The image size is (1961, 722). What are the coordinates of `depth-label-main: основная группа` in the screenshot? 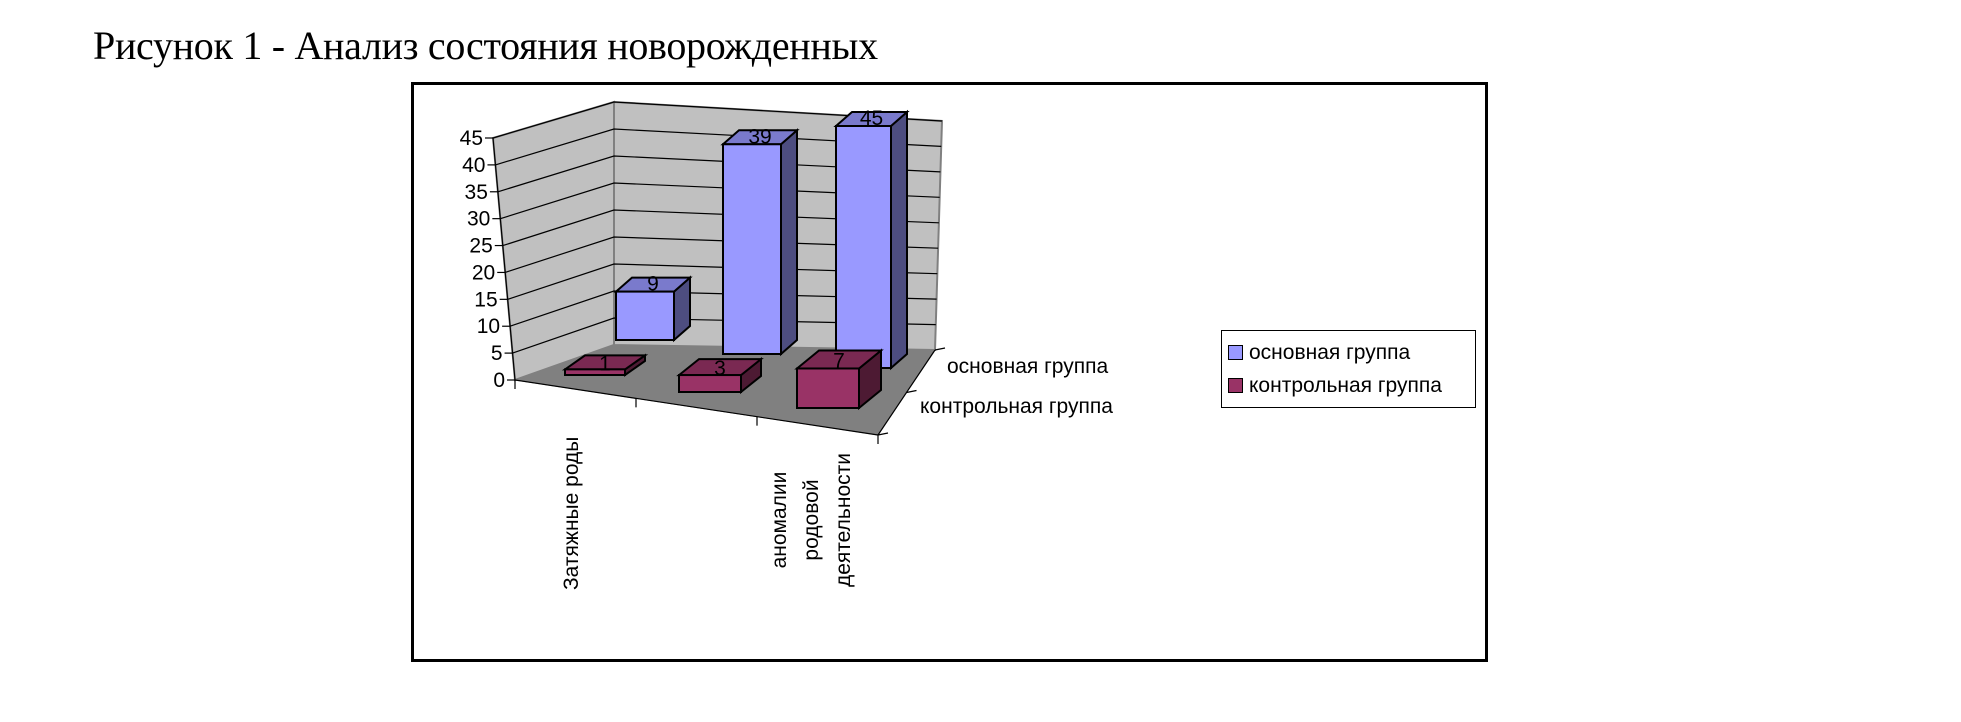 It's located at (1027, 366).